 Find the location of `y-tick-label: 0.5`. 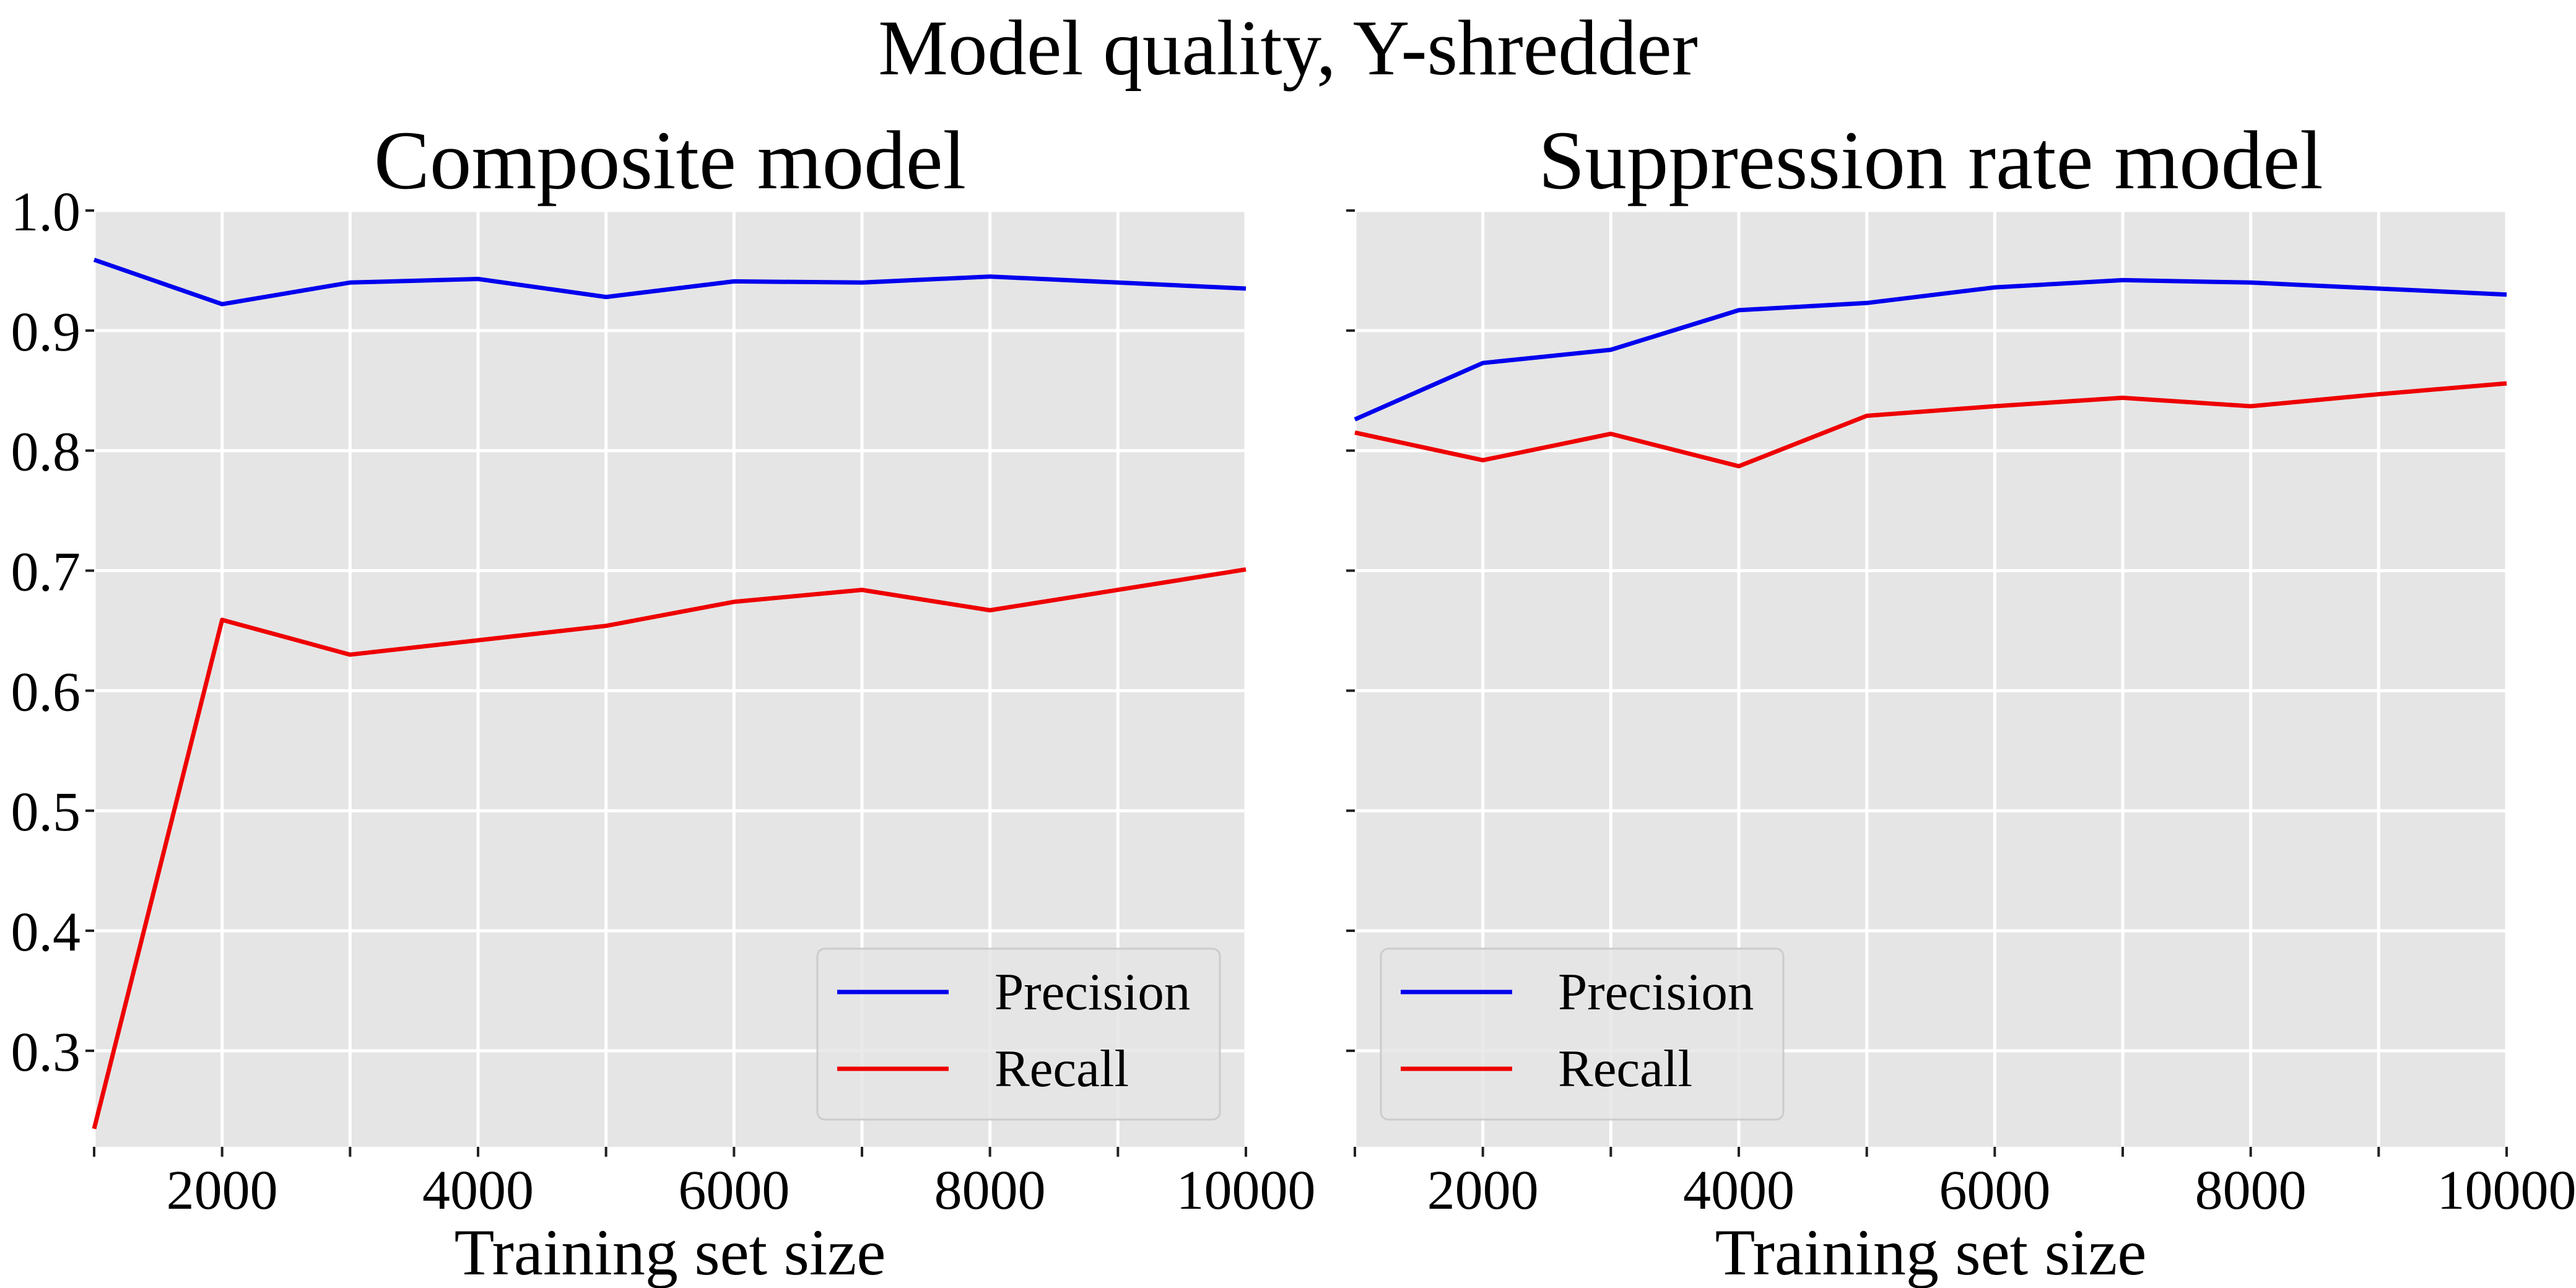

y-tick-label: 0.5 is located at coordinates (46, 812).